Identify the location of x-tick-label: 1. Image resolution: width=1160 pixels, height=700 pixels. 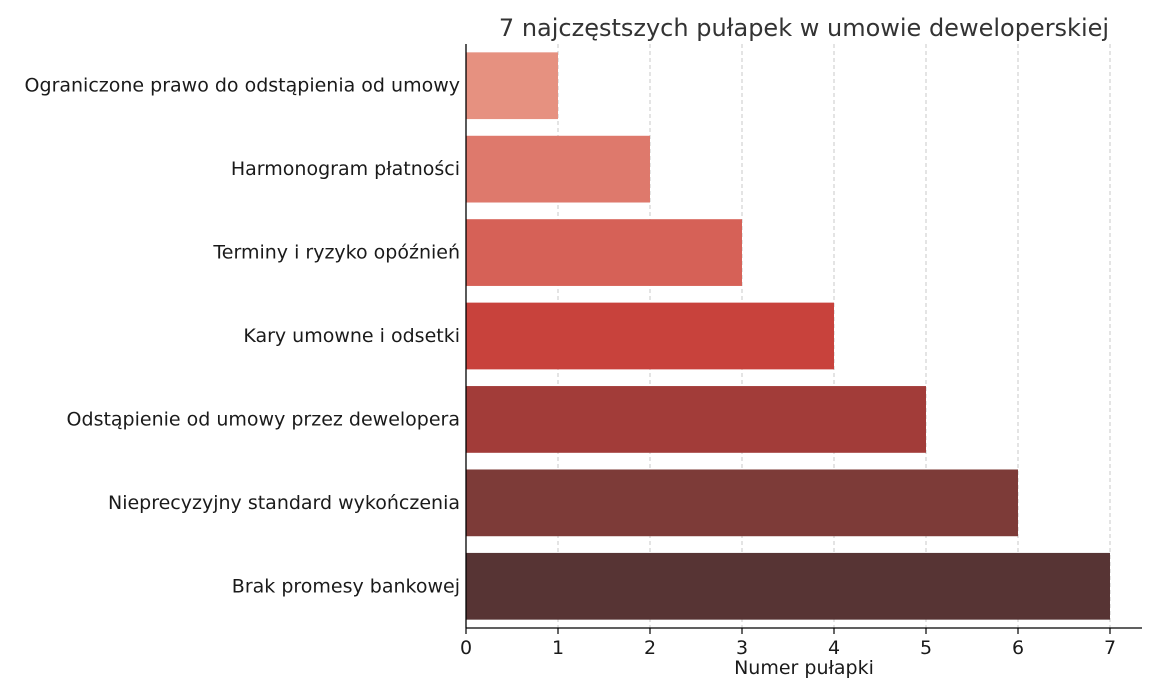
(558, 648).